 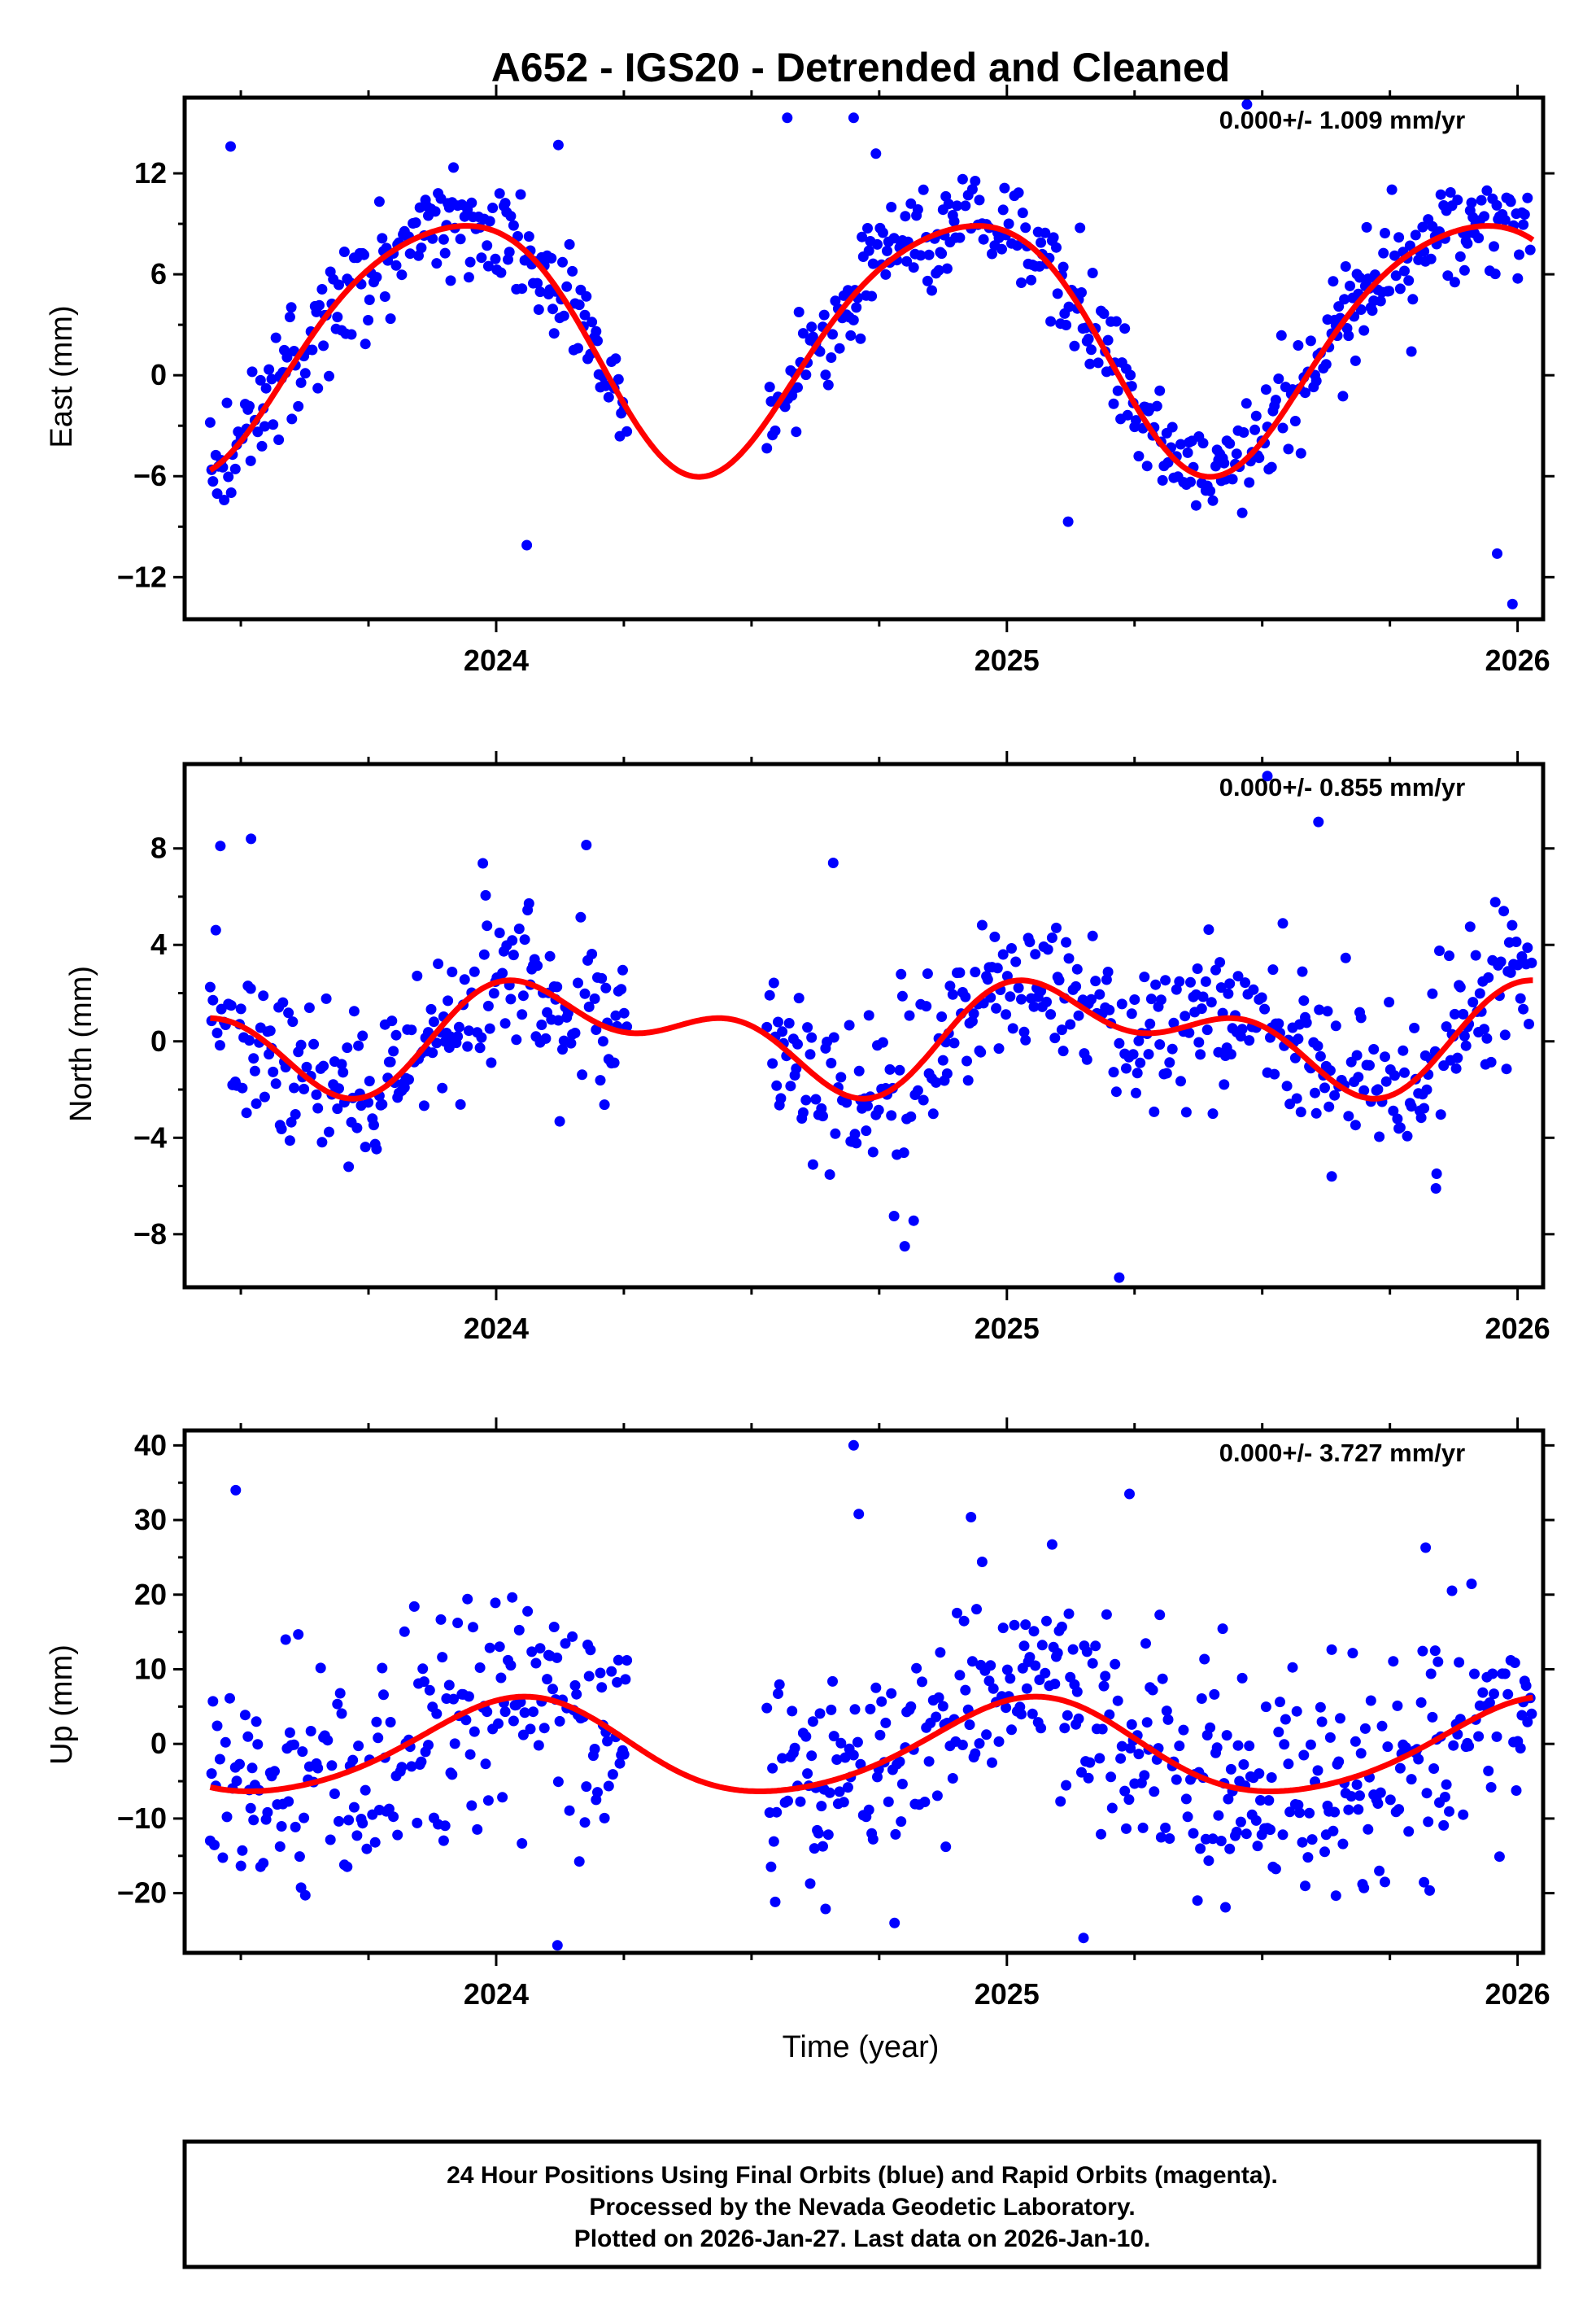 I want to click on north-y-tick-label: −8, so click(x=150, y=1234).